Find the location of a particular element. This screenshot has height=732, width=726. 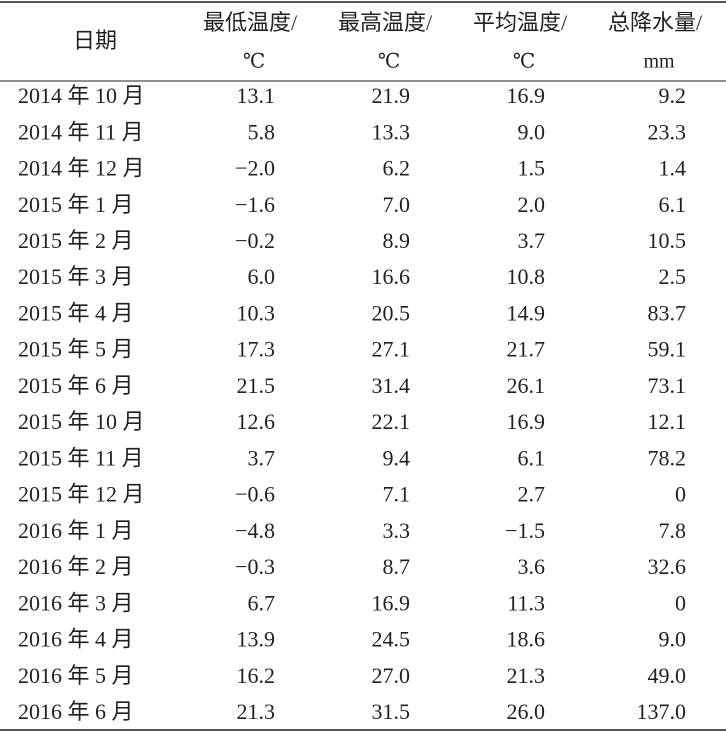

date-cell: 2015 年 10 月 is located at coordinates (81, 421).